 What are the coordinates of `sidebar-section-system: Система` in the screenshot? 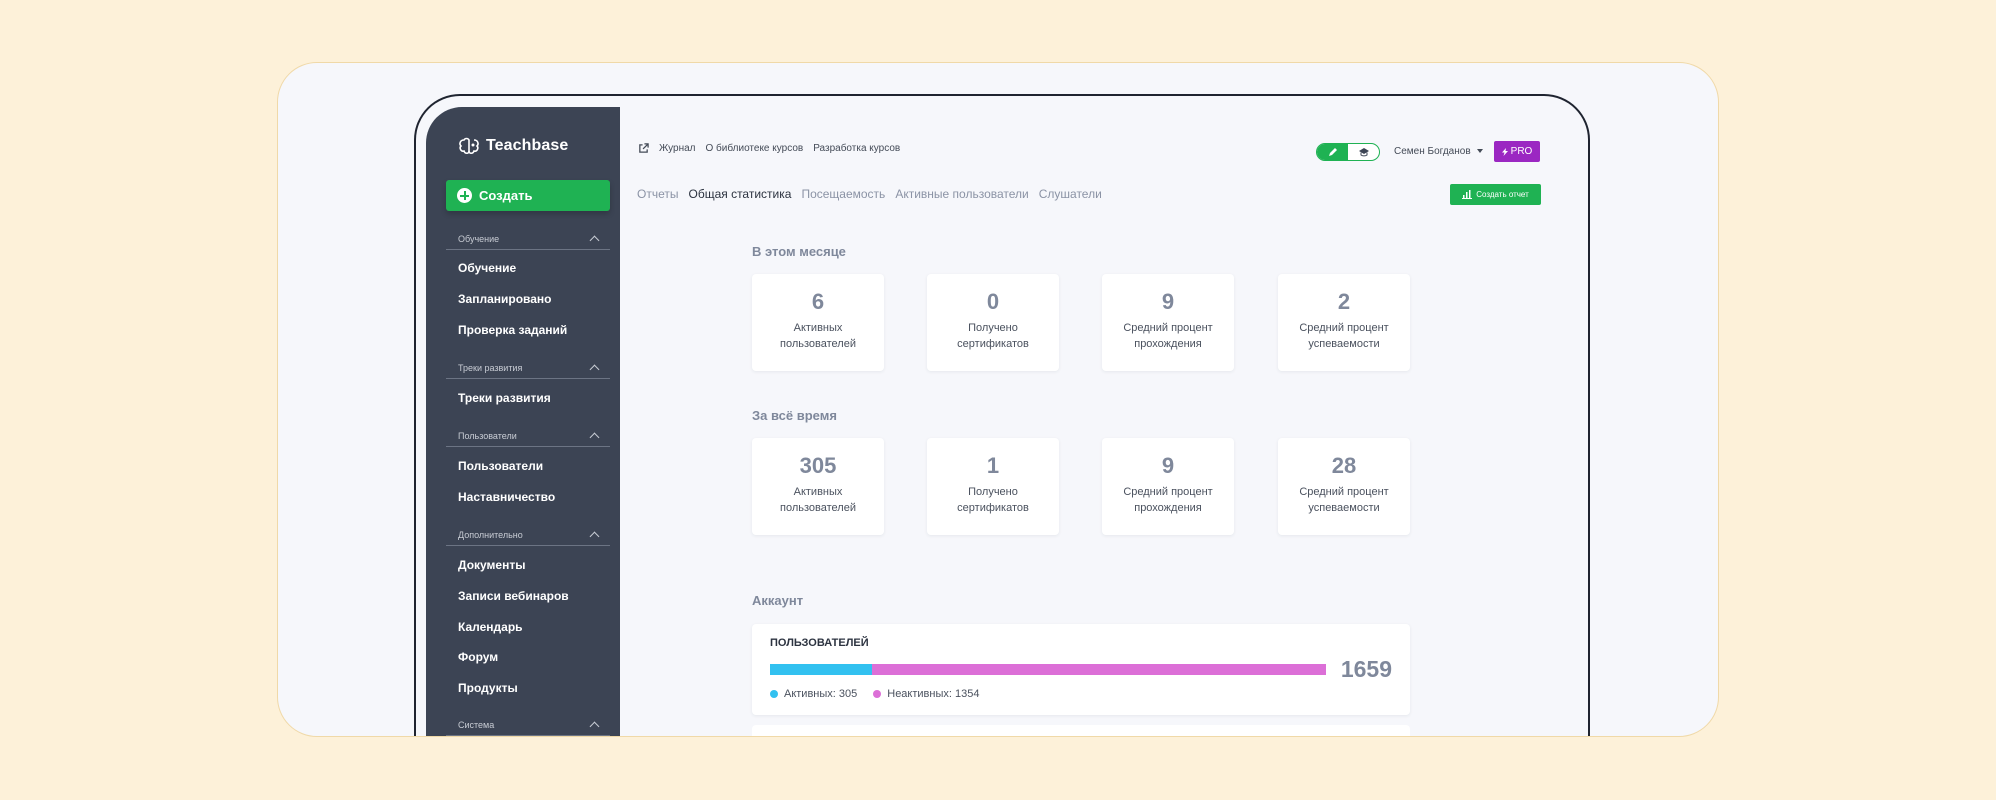 It's located at (528, 725).